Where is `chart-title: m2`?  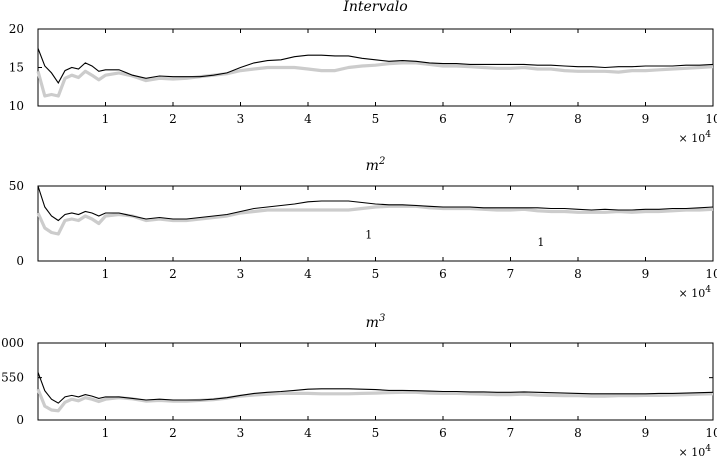
chart-title: m2 is located at coordinates (376, 165).